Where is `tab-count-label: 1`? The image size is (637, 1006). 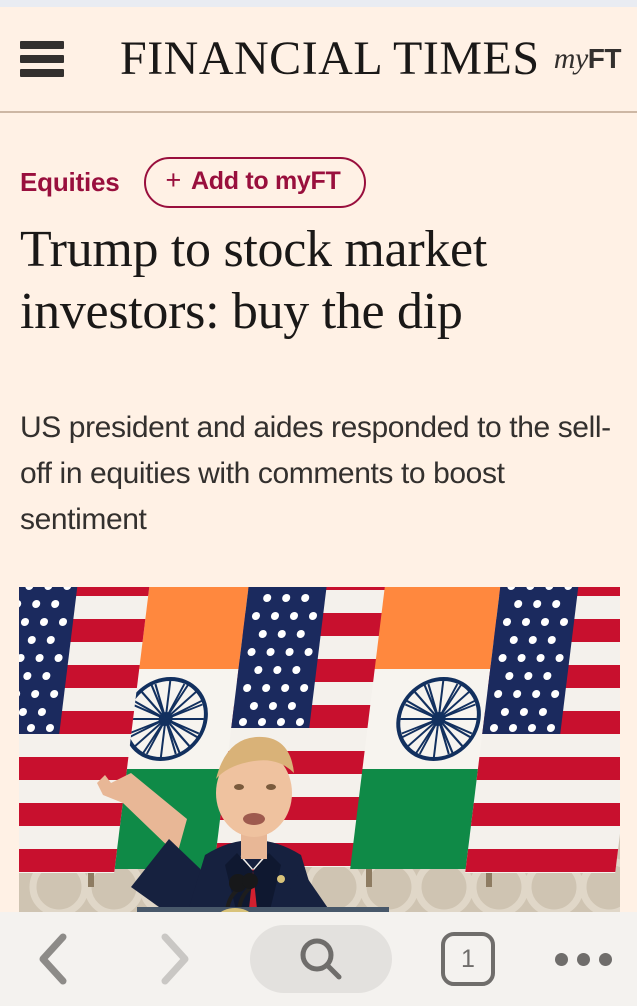 tab-count-label: 1 is located at coordinates (468, 959).